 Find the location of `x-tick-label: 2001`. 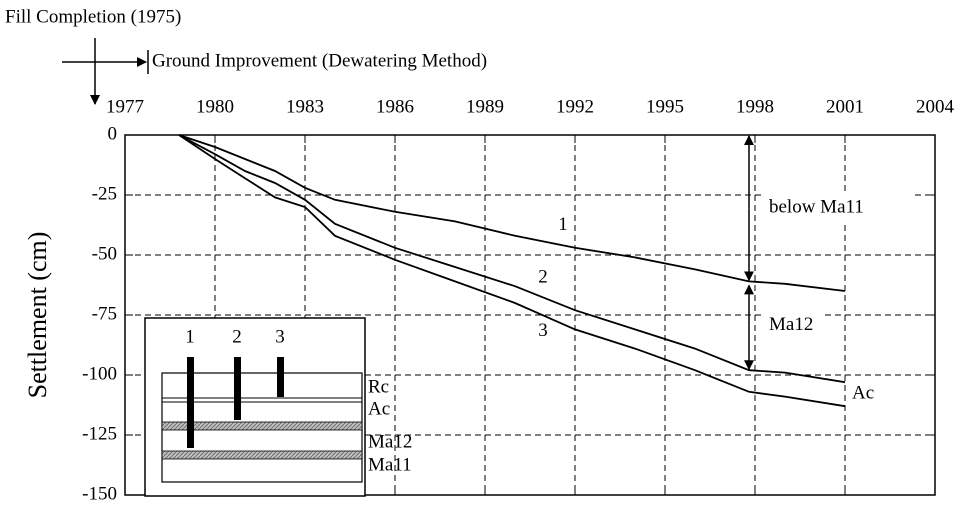

x-tick-label: 2001 is located at coordinates (845, 106).